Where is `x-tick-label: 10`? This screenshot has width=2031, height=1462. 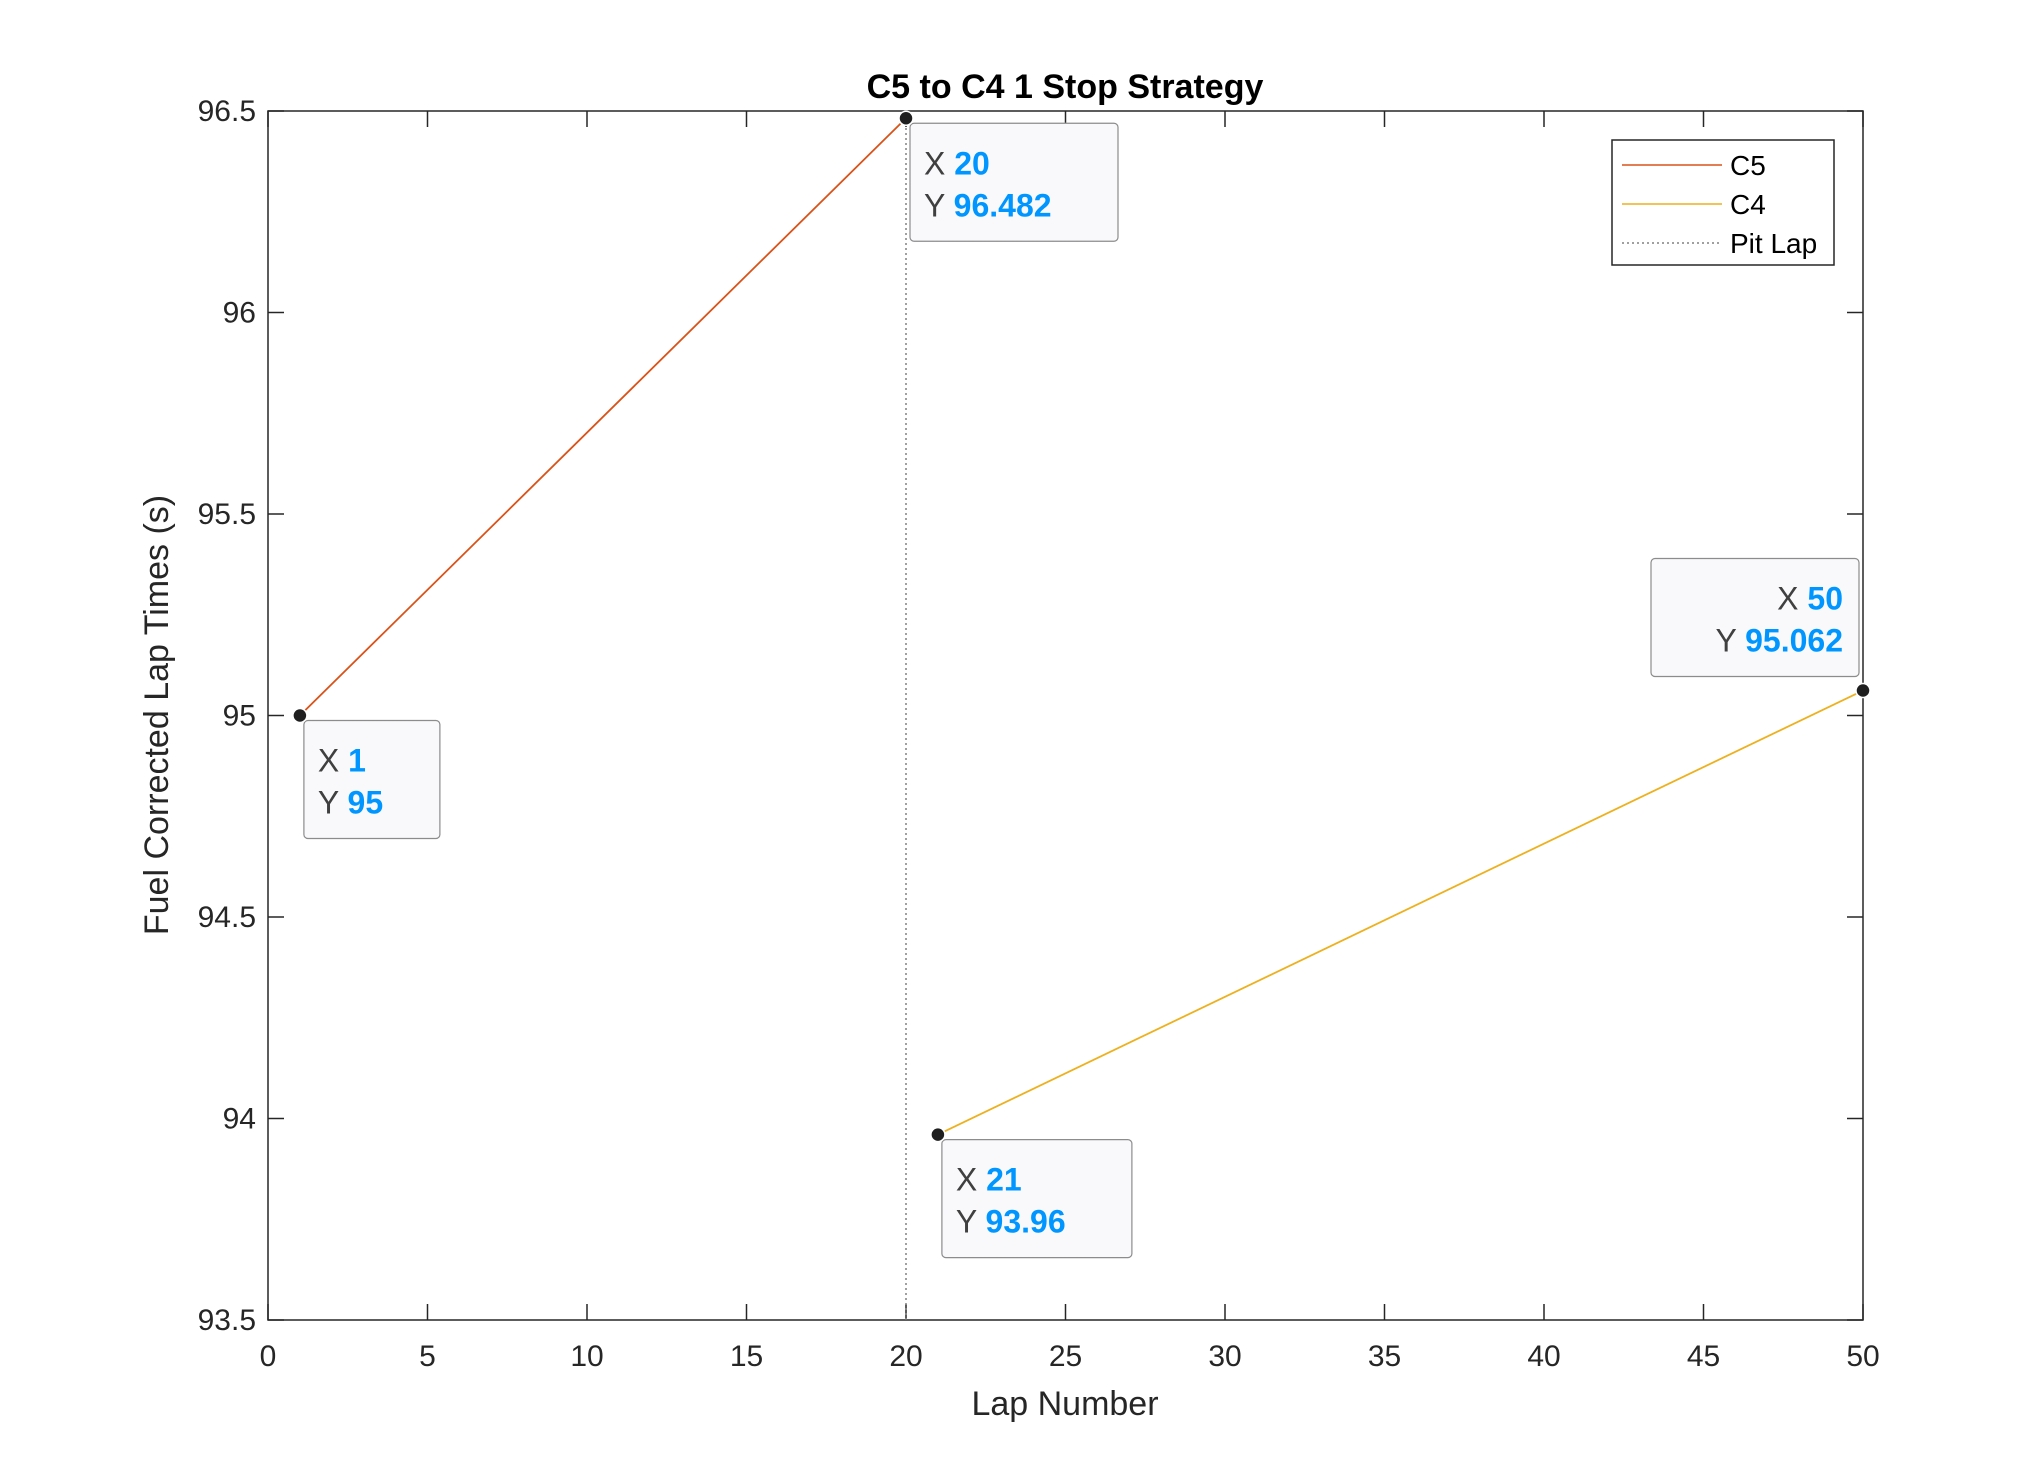 x-tick-label: 10 is located at coordinates (586, 1356).